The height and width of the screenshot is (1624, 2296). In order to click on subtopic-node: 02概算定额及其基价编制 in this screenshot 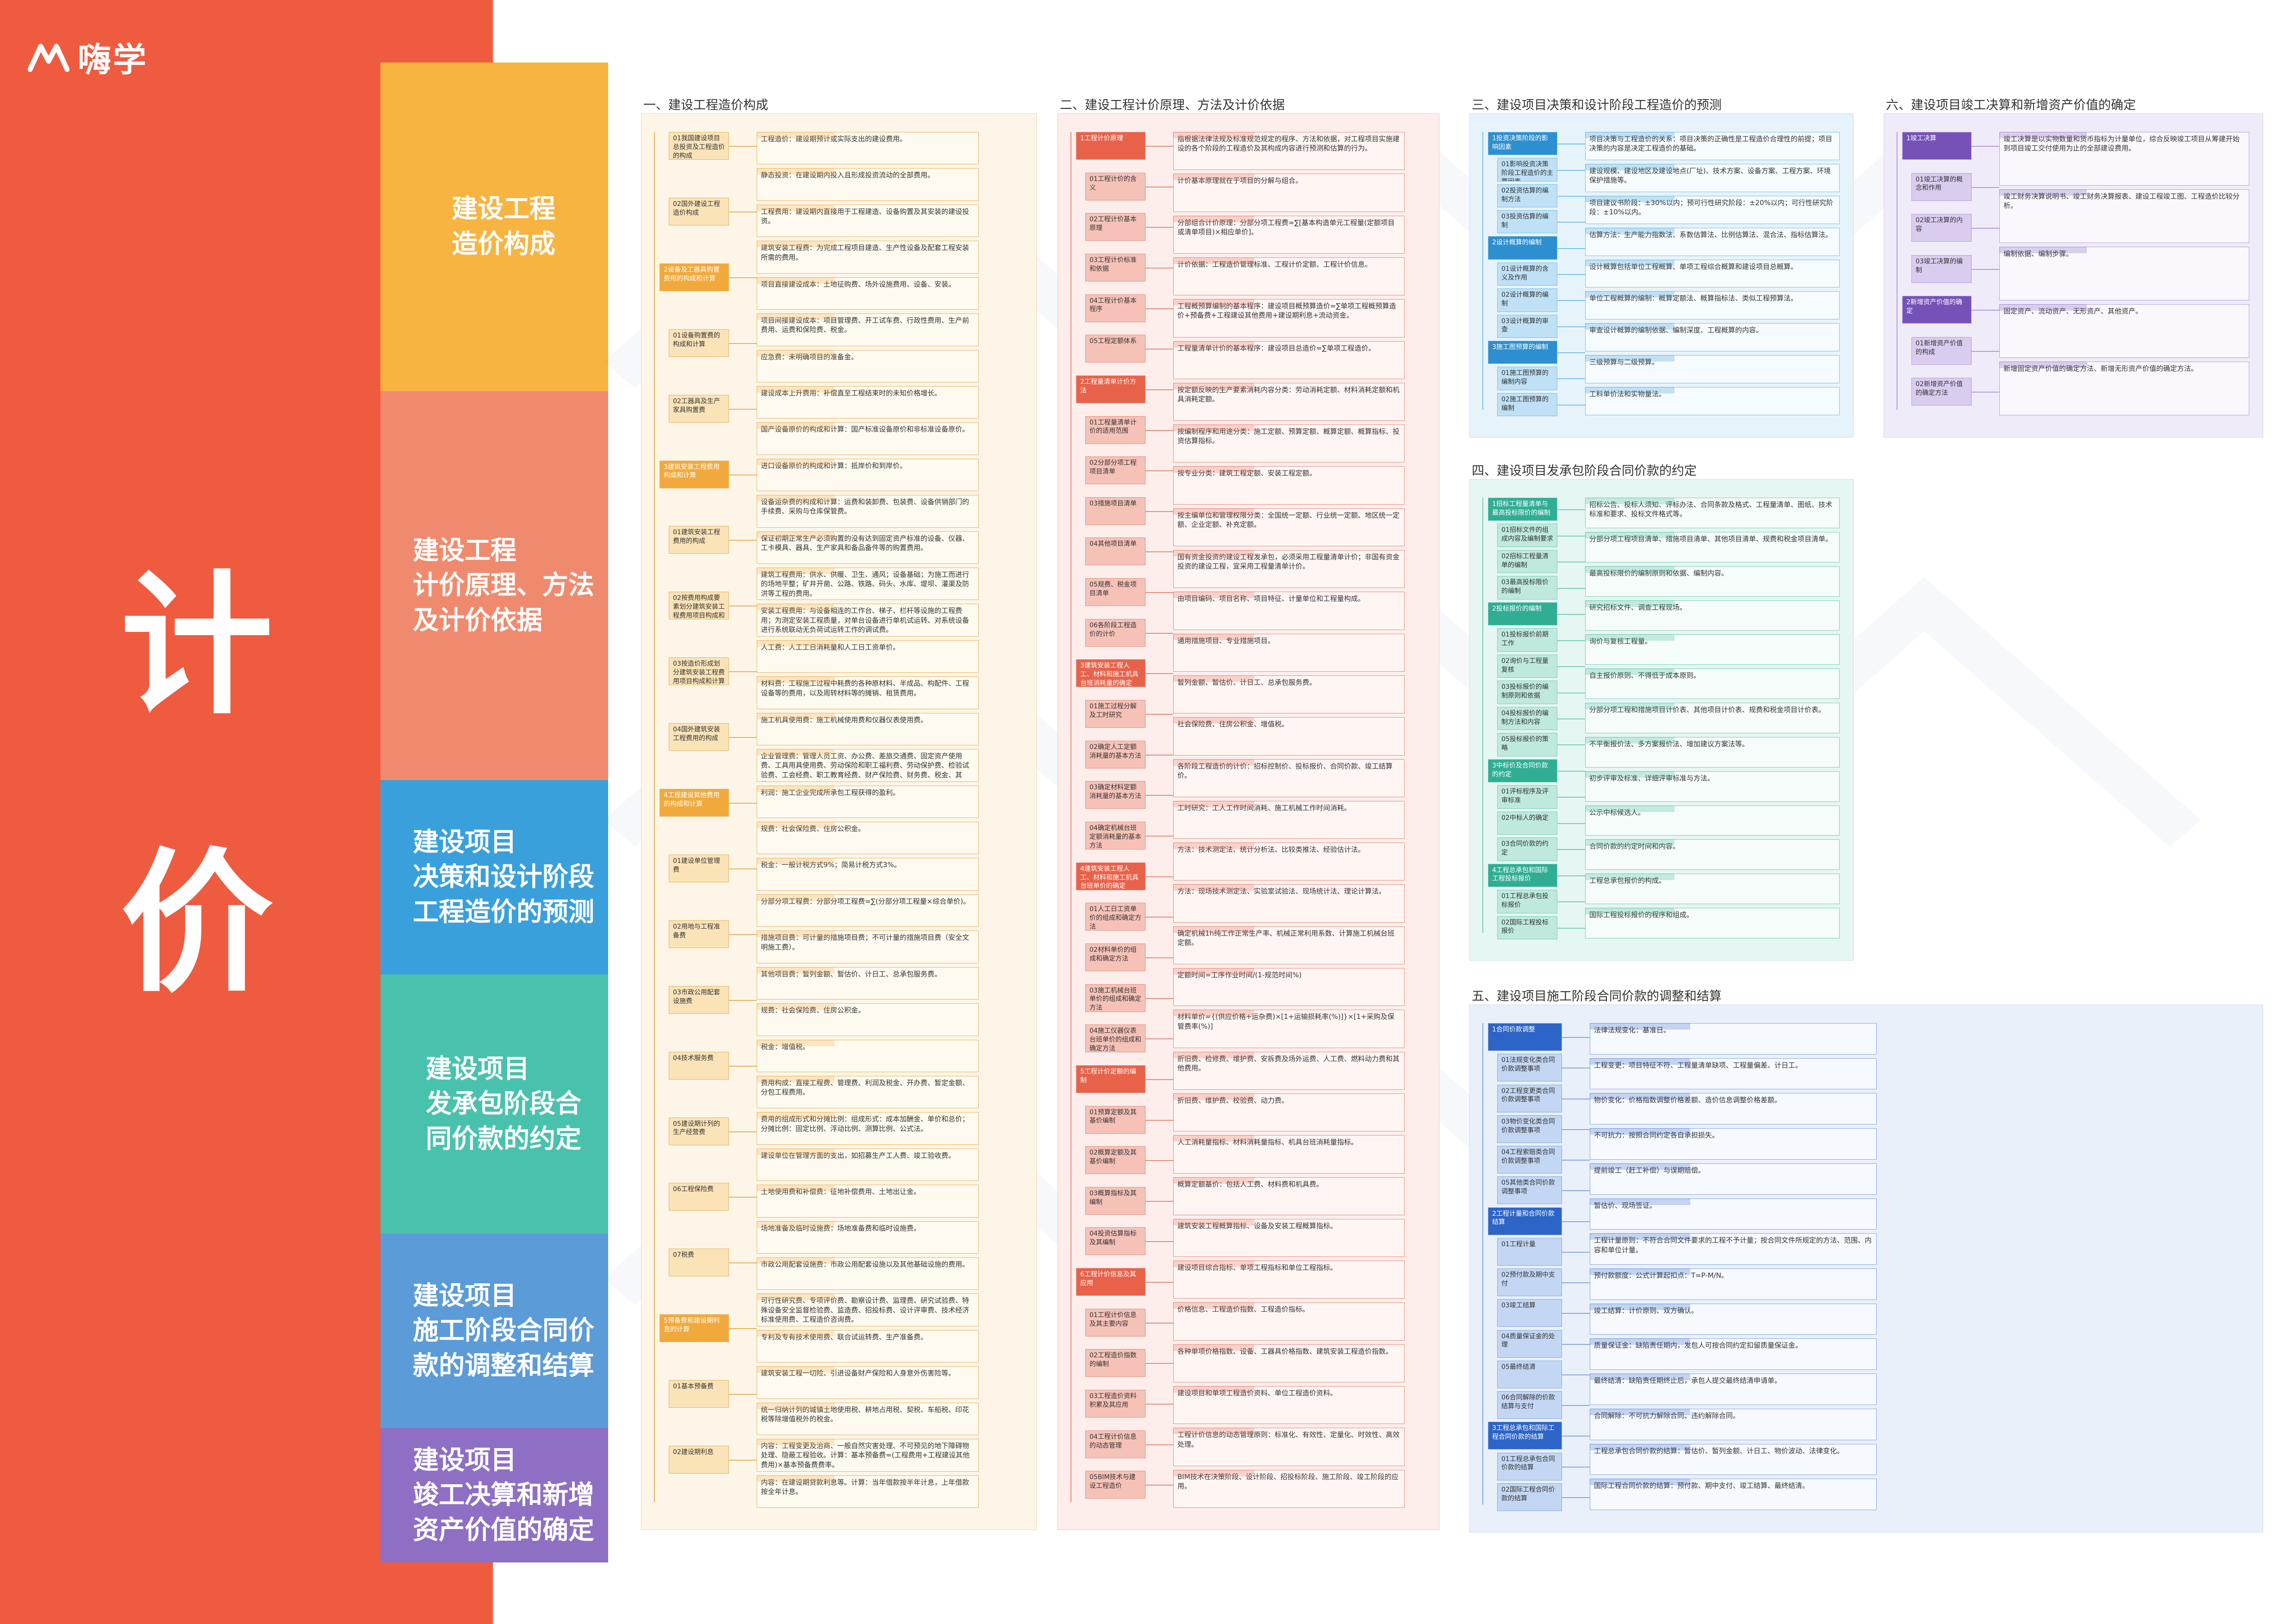, I will do `click(1115, 1160)`.